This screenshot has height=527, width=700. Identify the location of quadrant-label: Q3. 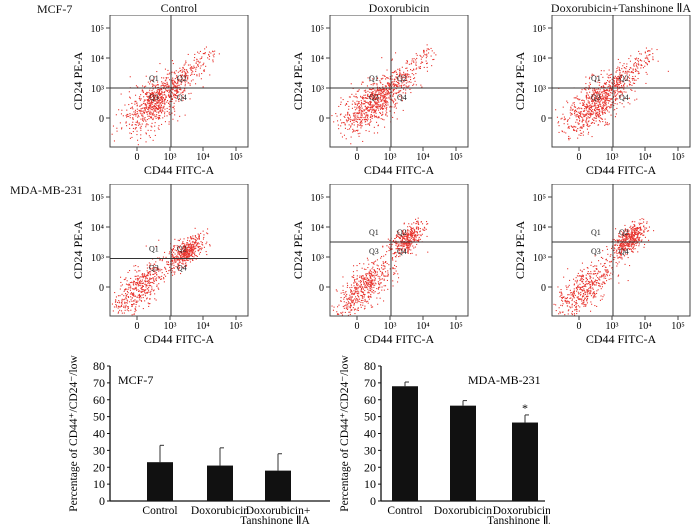
(154, 97).